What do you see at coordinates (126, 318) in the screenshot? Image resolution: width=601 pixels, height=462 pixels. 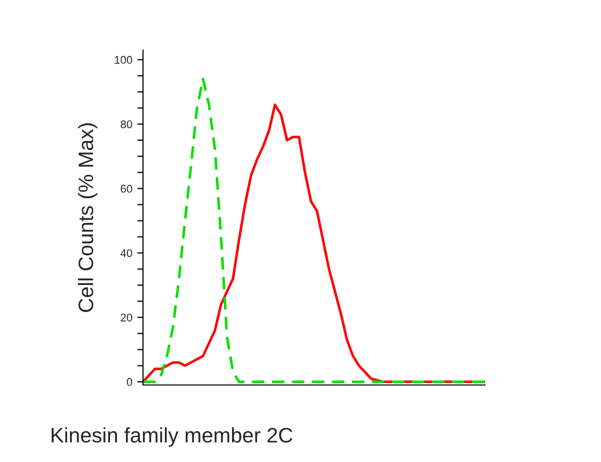 I see `y-tick-label: 20` at bounding box center [126, 318].